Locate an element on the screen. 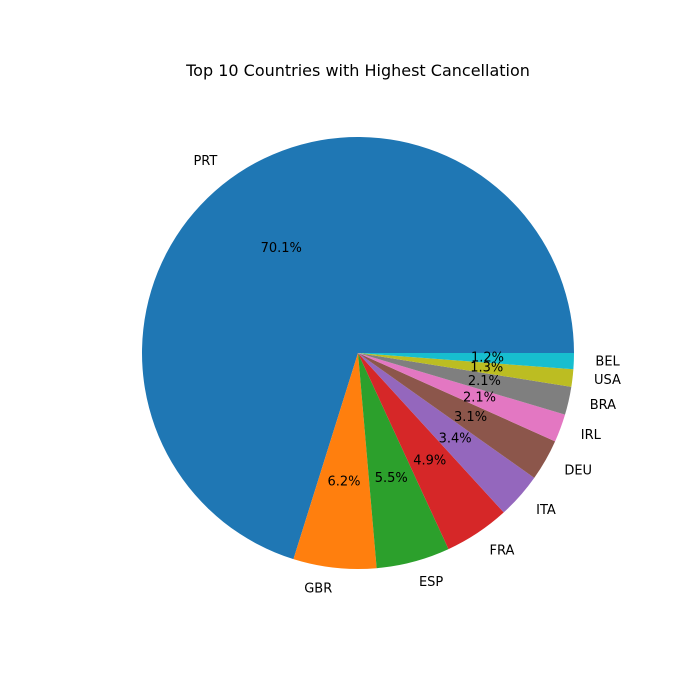  slice-label-irl: IRL is located at coordinates (591, 435).